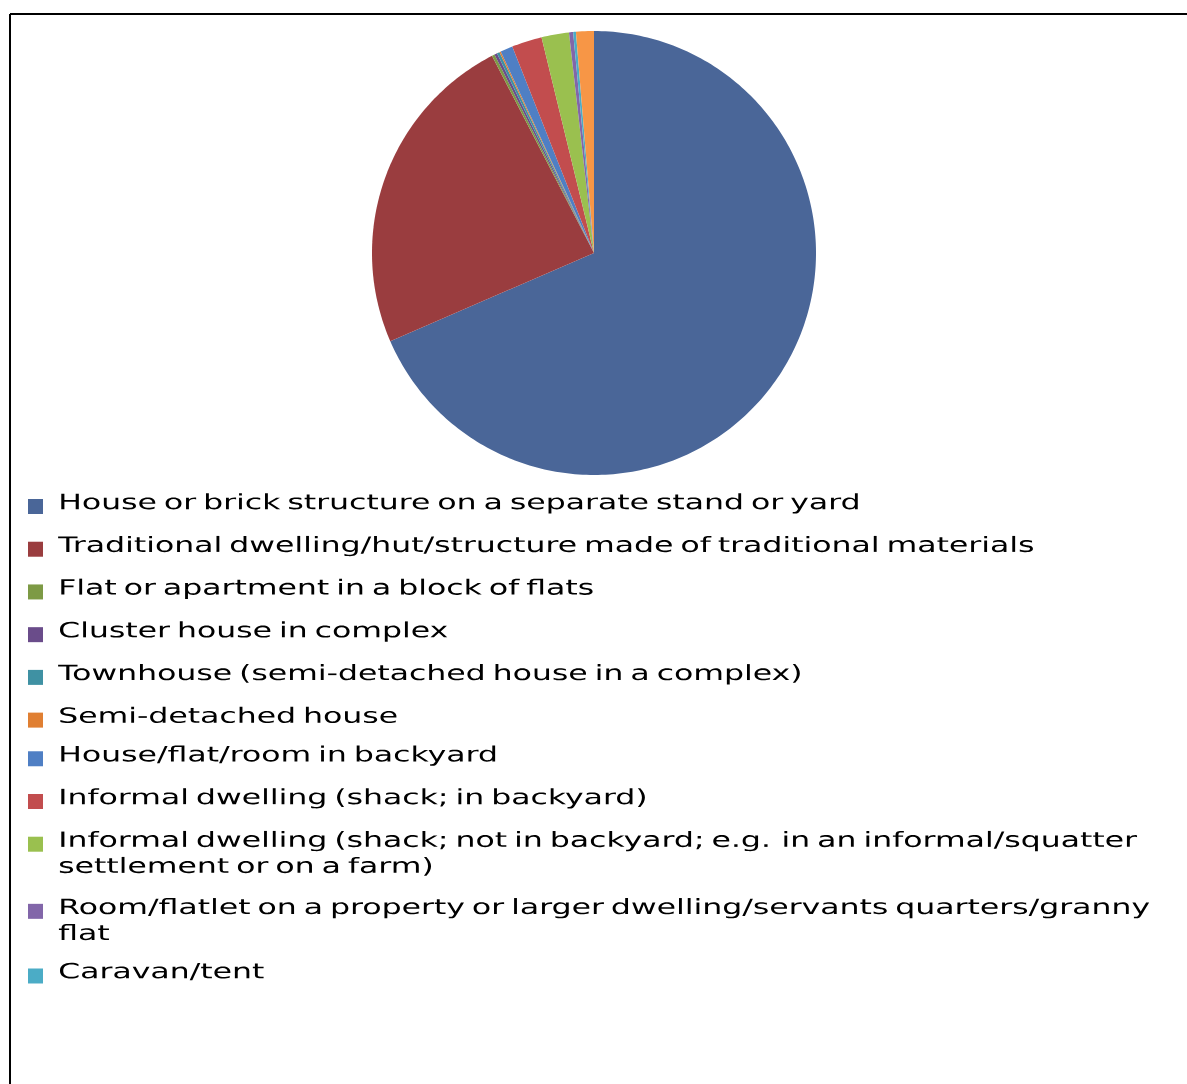 This screenshot has width=1187, height=1084. I want to click on legend-label: Informal dwelling (shack; not in backyard; e.g. in an informal/squatter settlement or on a farm), so click(598, 853).